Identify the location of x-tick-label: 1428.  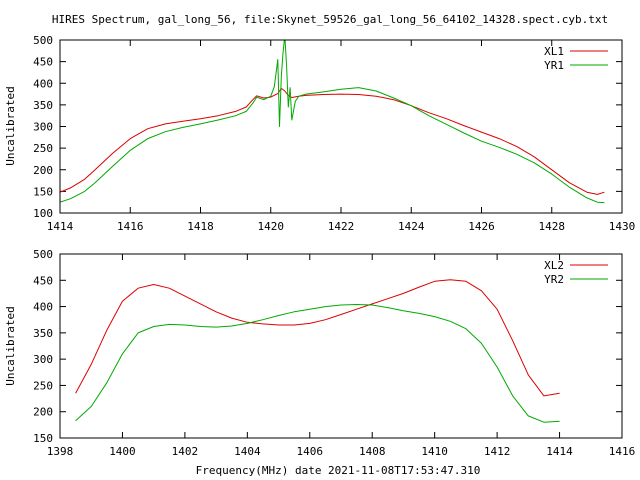
(552, 226).